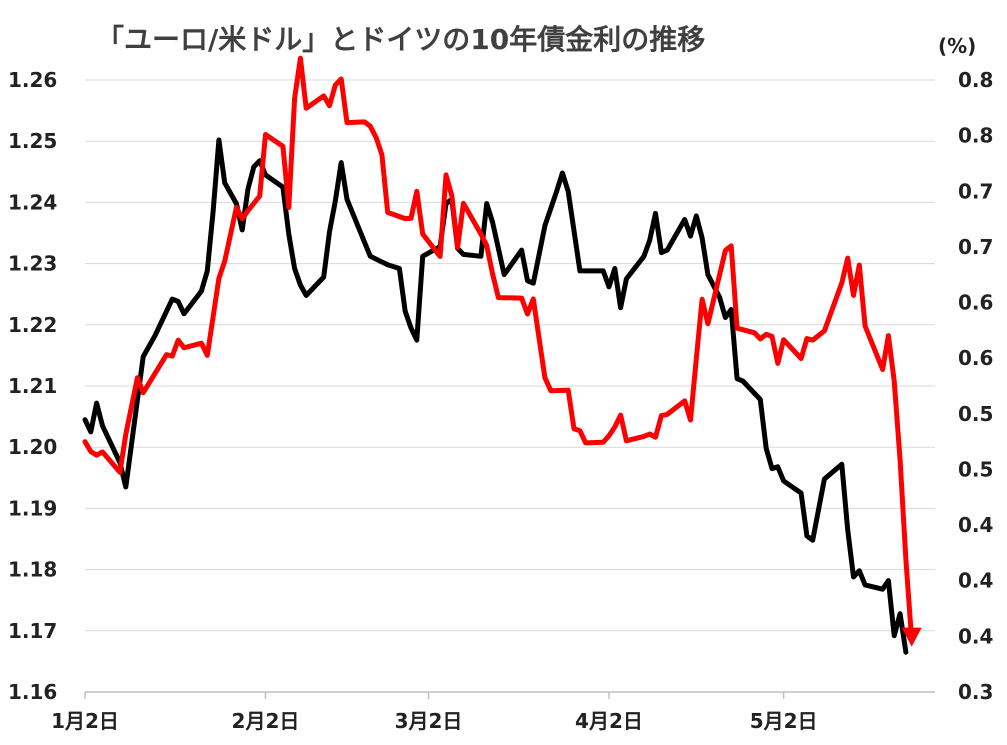 This screenshot has height=745, width=1007. Describe the element at coordinates (32, 447) in the screenshot. I see `y-tick-label: 1.20` at that location.